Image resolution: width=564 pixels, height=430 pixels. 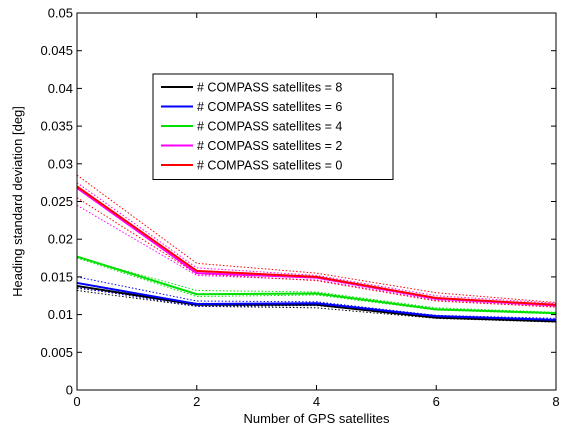 I want to click on y-tick-label: 0, so click(x=69, y=390).